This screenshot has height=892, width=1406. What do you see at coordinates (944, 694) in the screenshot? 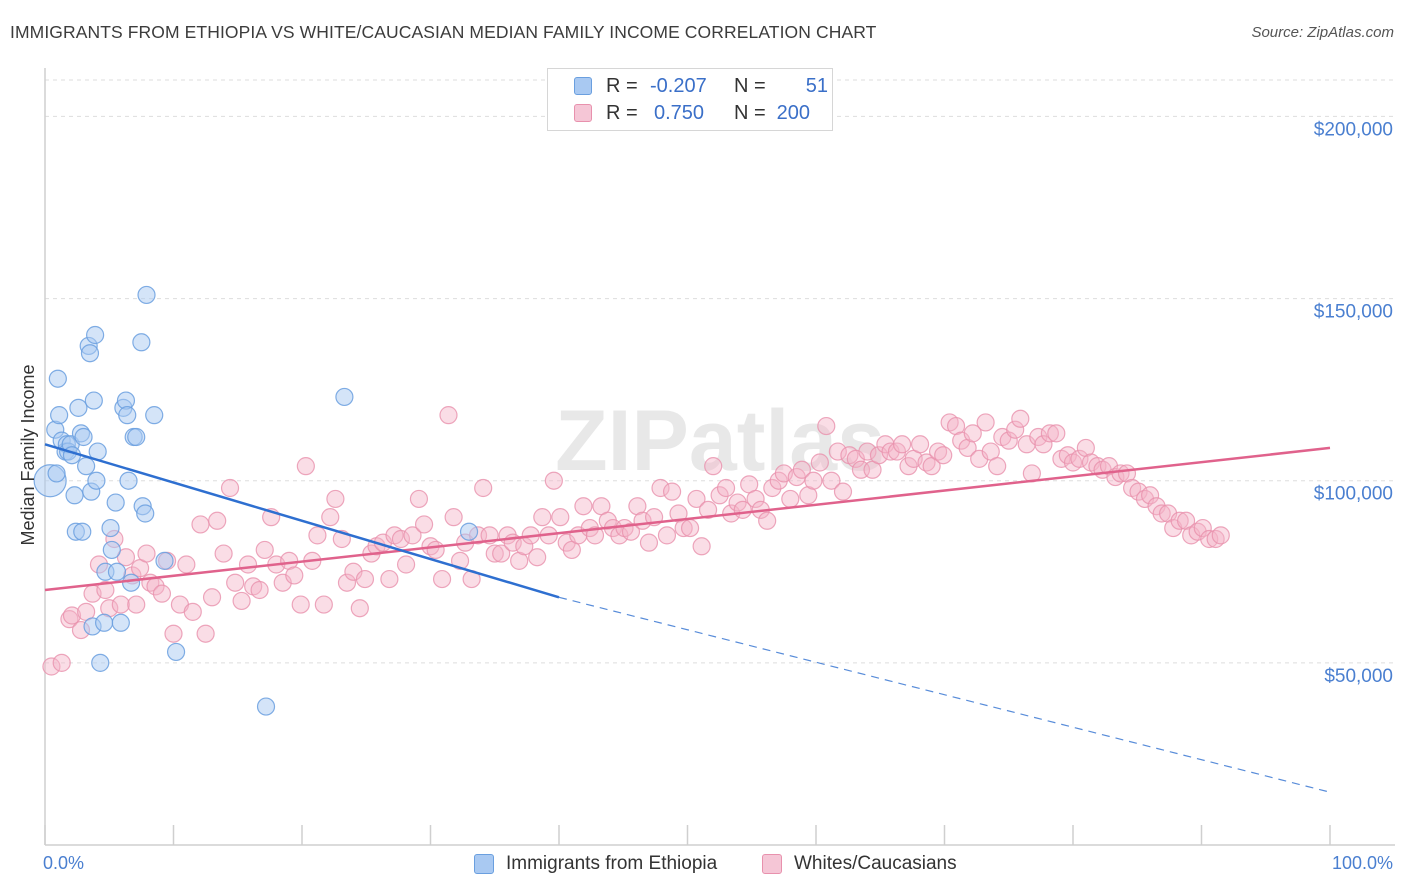
I see `trend-line-ethiopia-extension` at bounding box center [944, 694].